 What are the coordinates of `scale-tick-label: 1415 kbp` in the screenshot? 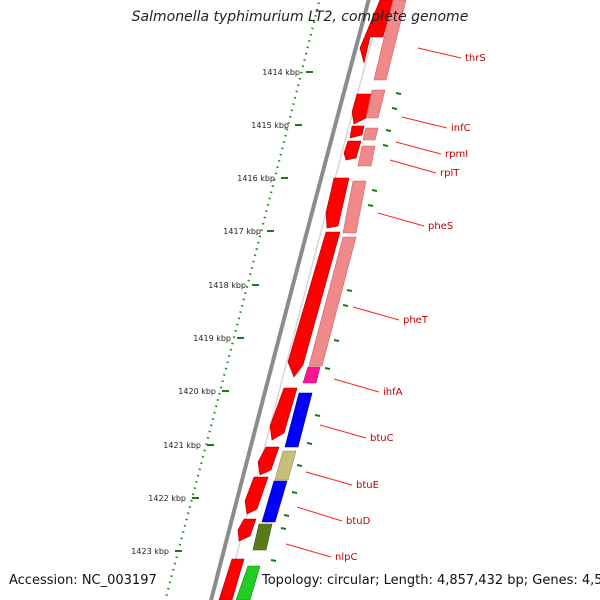 It's located at (270, 125).